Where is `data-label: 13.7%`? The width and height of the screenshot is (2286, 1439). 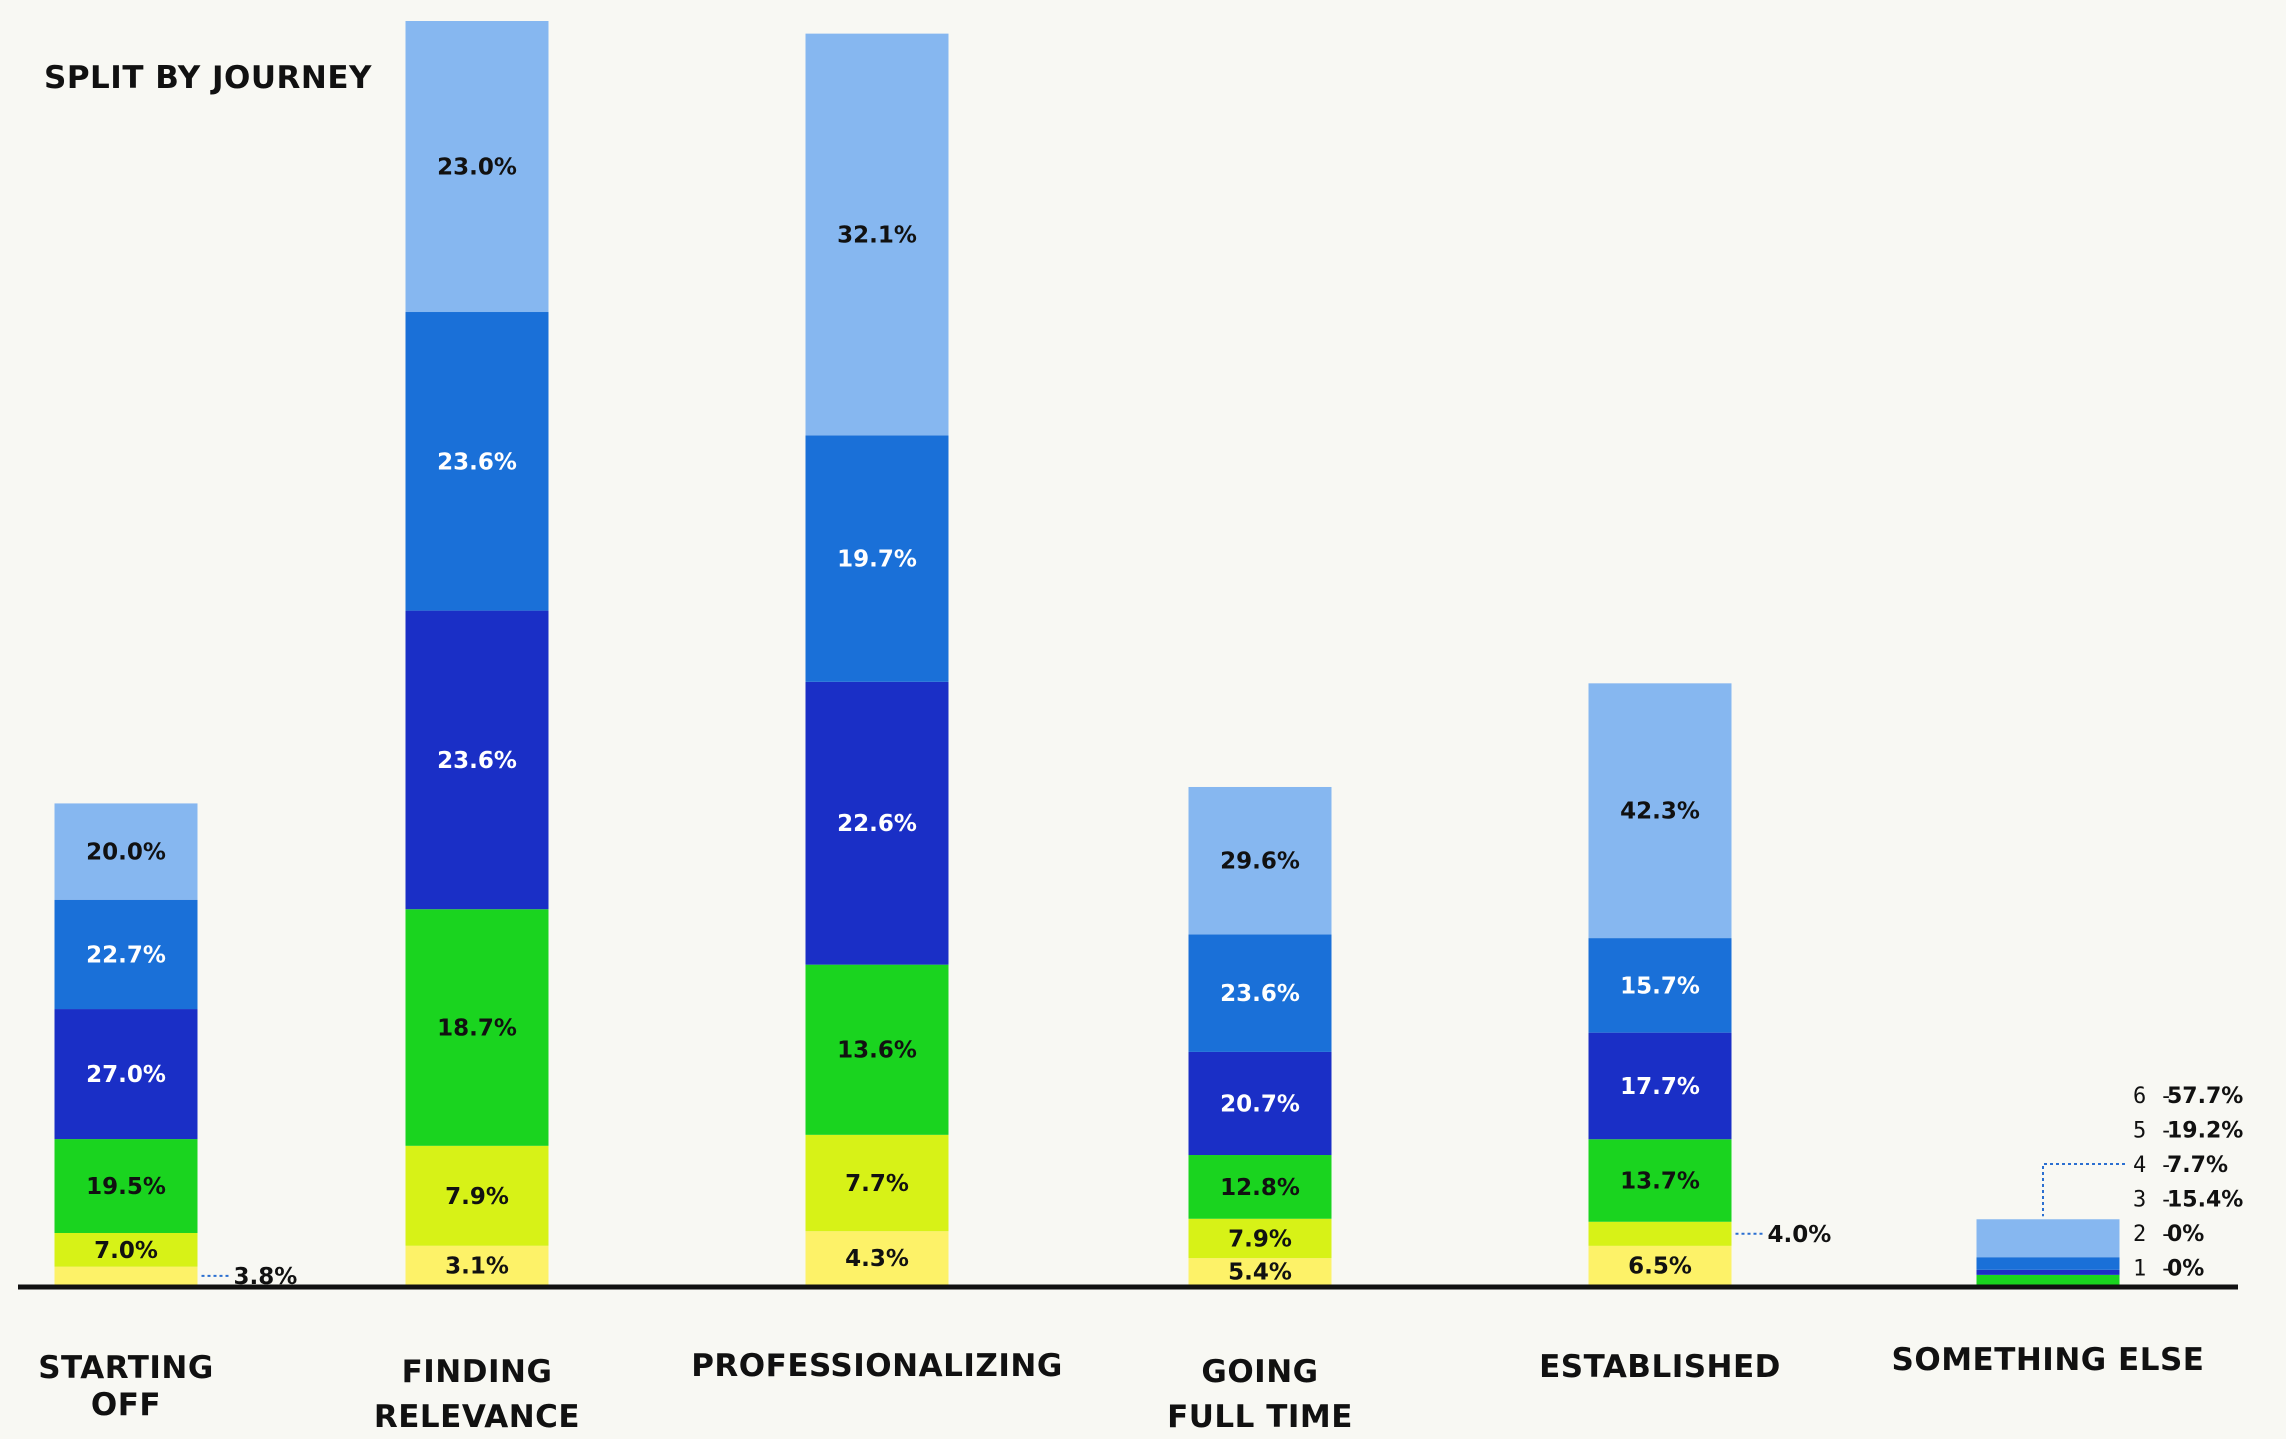 data-label: 13.7% is located at coordinates (1660, 1182).